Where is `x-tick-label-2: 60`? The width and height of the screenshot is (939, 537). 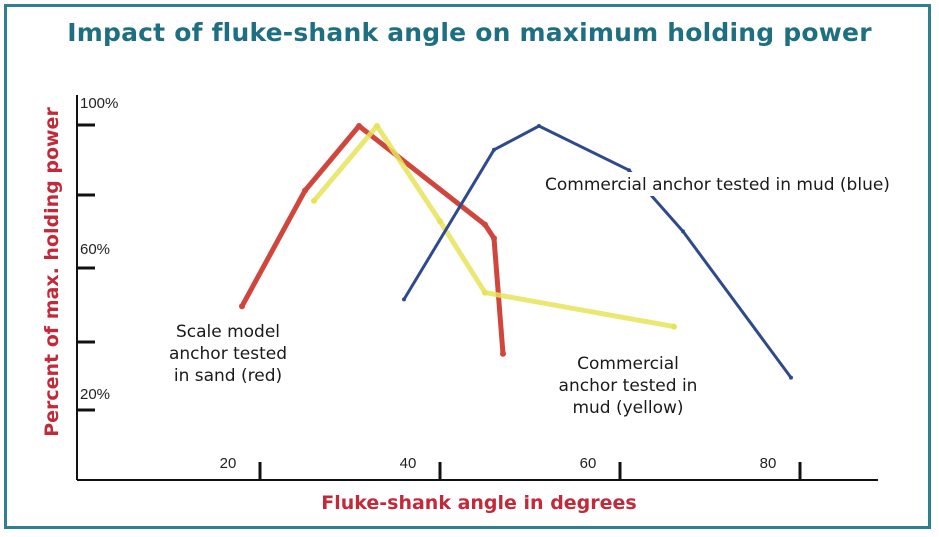
x-tick-label-2: 60 is located at coordinates (588, 463).